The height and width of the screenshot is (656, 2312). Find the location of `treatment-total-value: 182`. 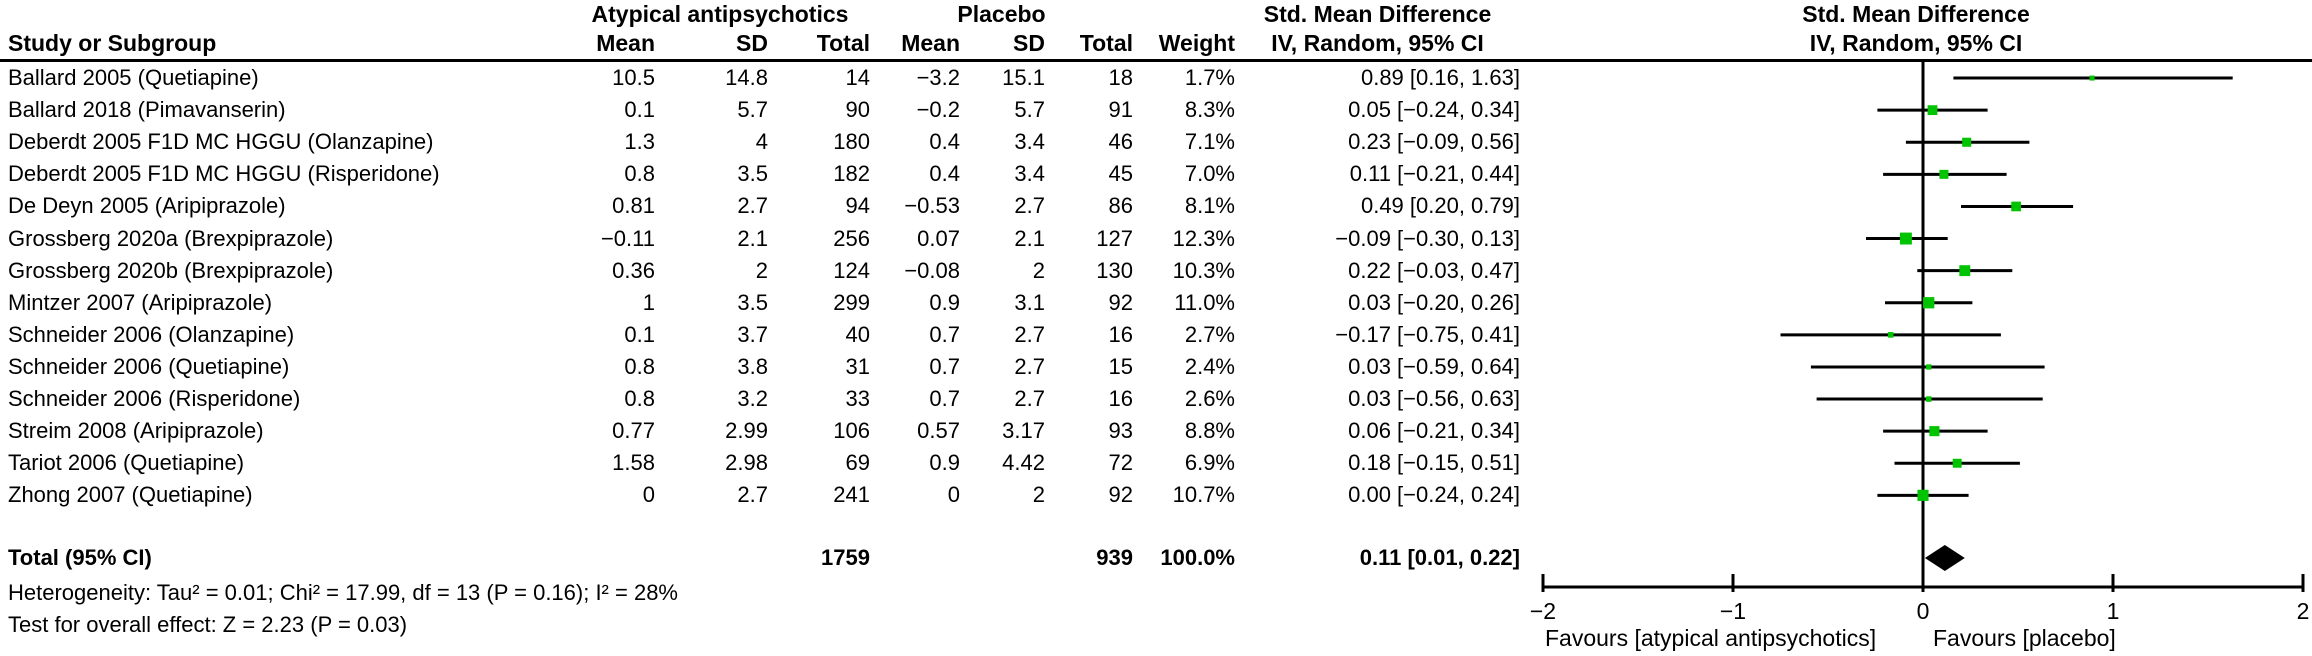

treatment-total-value: 182 is located at coordinates (851, 174).